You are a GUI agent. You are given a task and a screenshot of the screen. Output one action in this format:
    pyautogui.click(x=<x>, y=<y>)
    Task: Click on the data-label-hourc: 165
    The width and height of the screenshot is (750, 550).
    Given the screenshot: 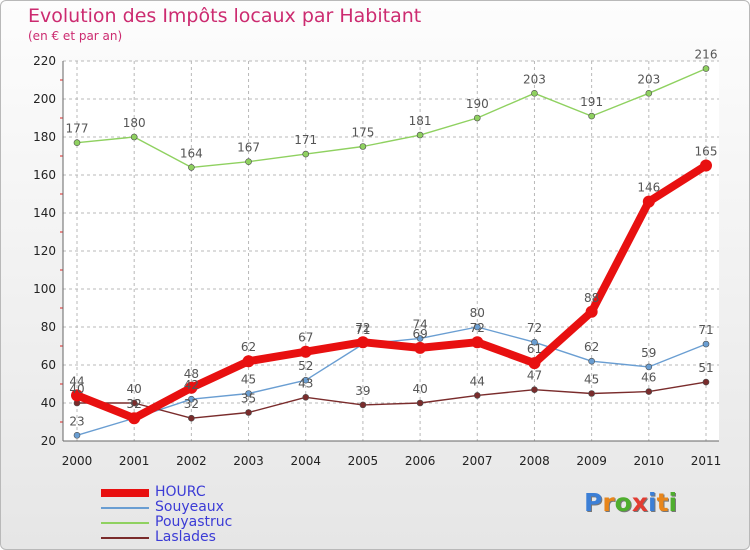 What is the action you would take?
    pyautogui.click(x=706, y=152)
    